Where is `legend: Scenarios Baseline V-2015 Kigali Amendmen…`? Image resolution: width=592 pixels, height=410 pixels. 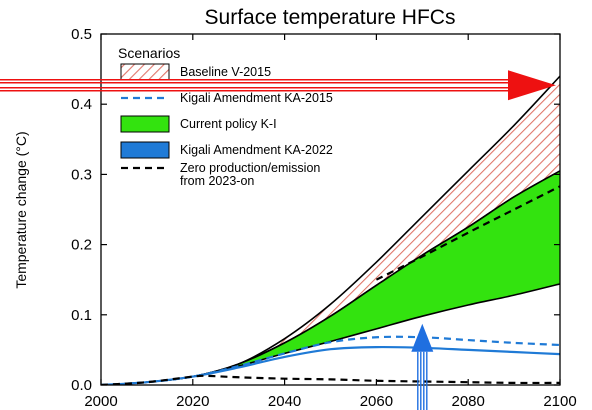
legend: Scenarios Baseline V-2015 Kigali Amendmen… is located at coordinates (225, 116).